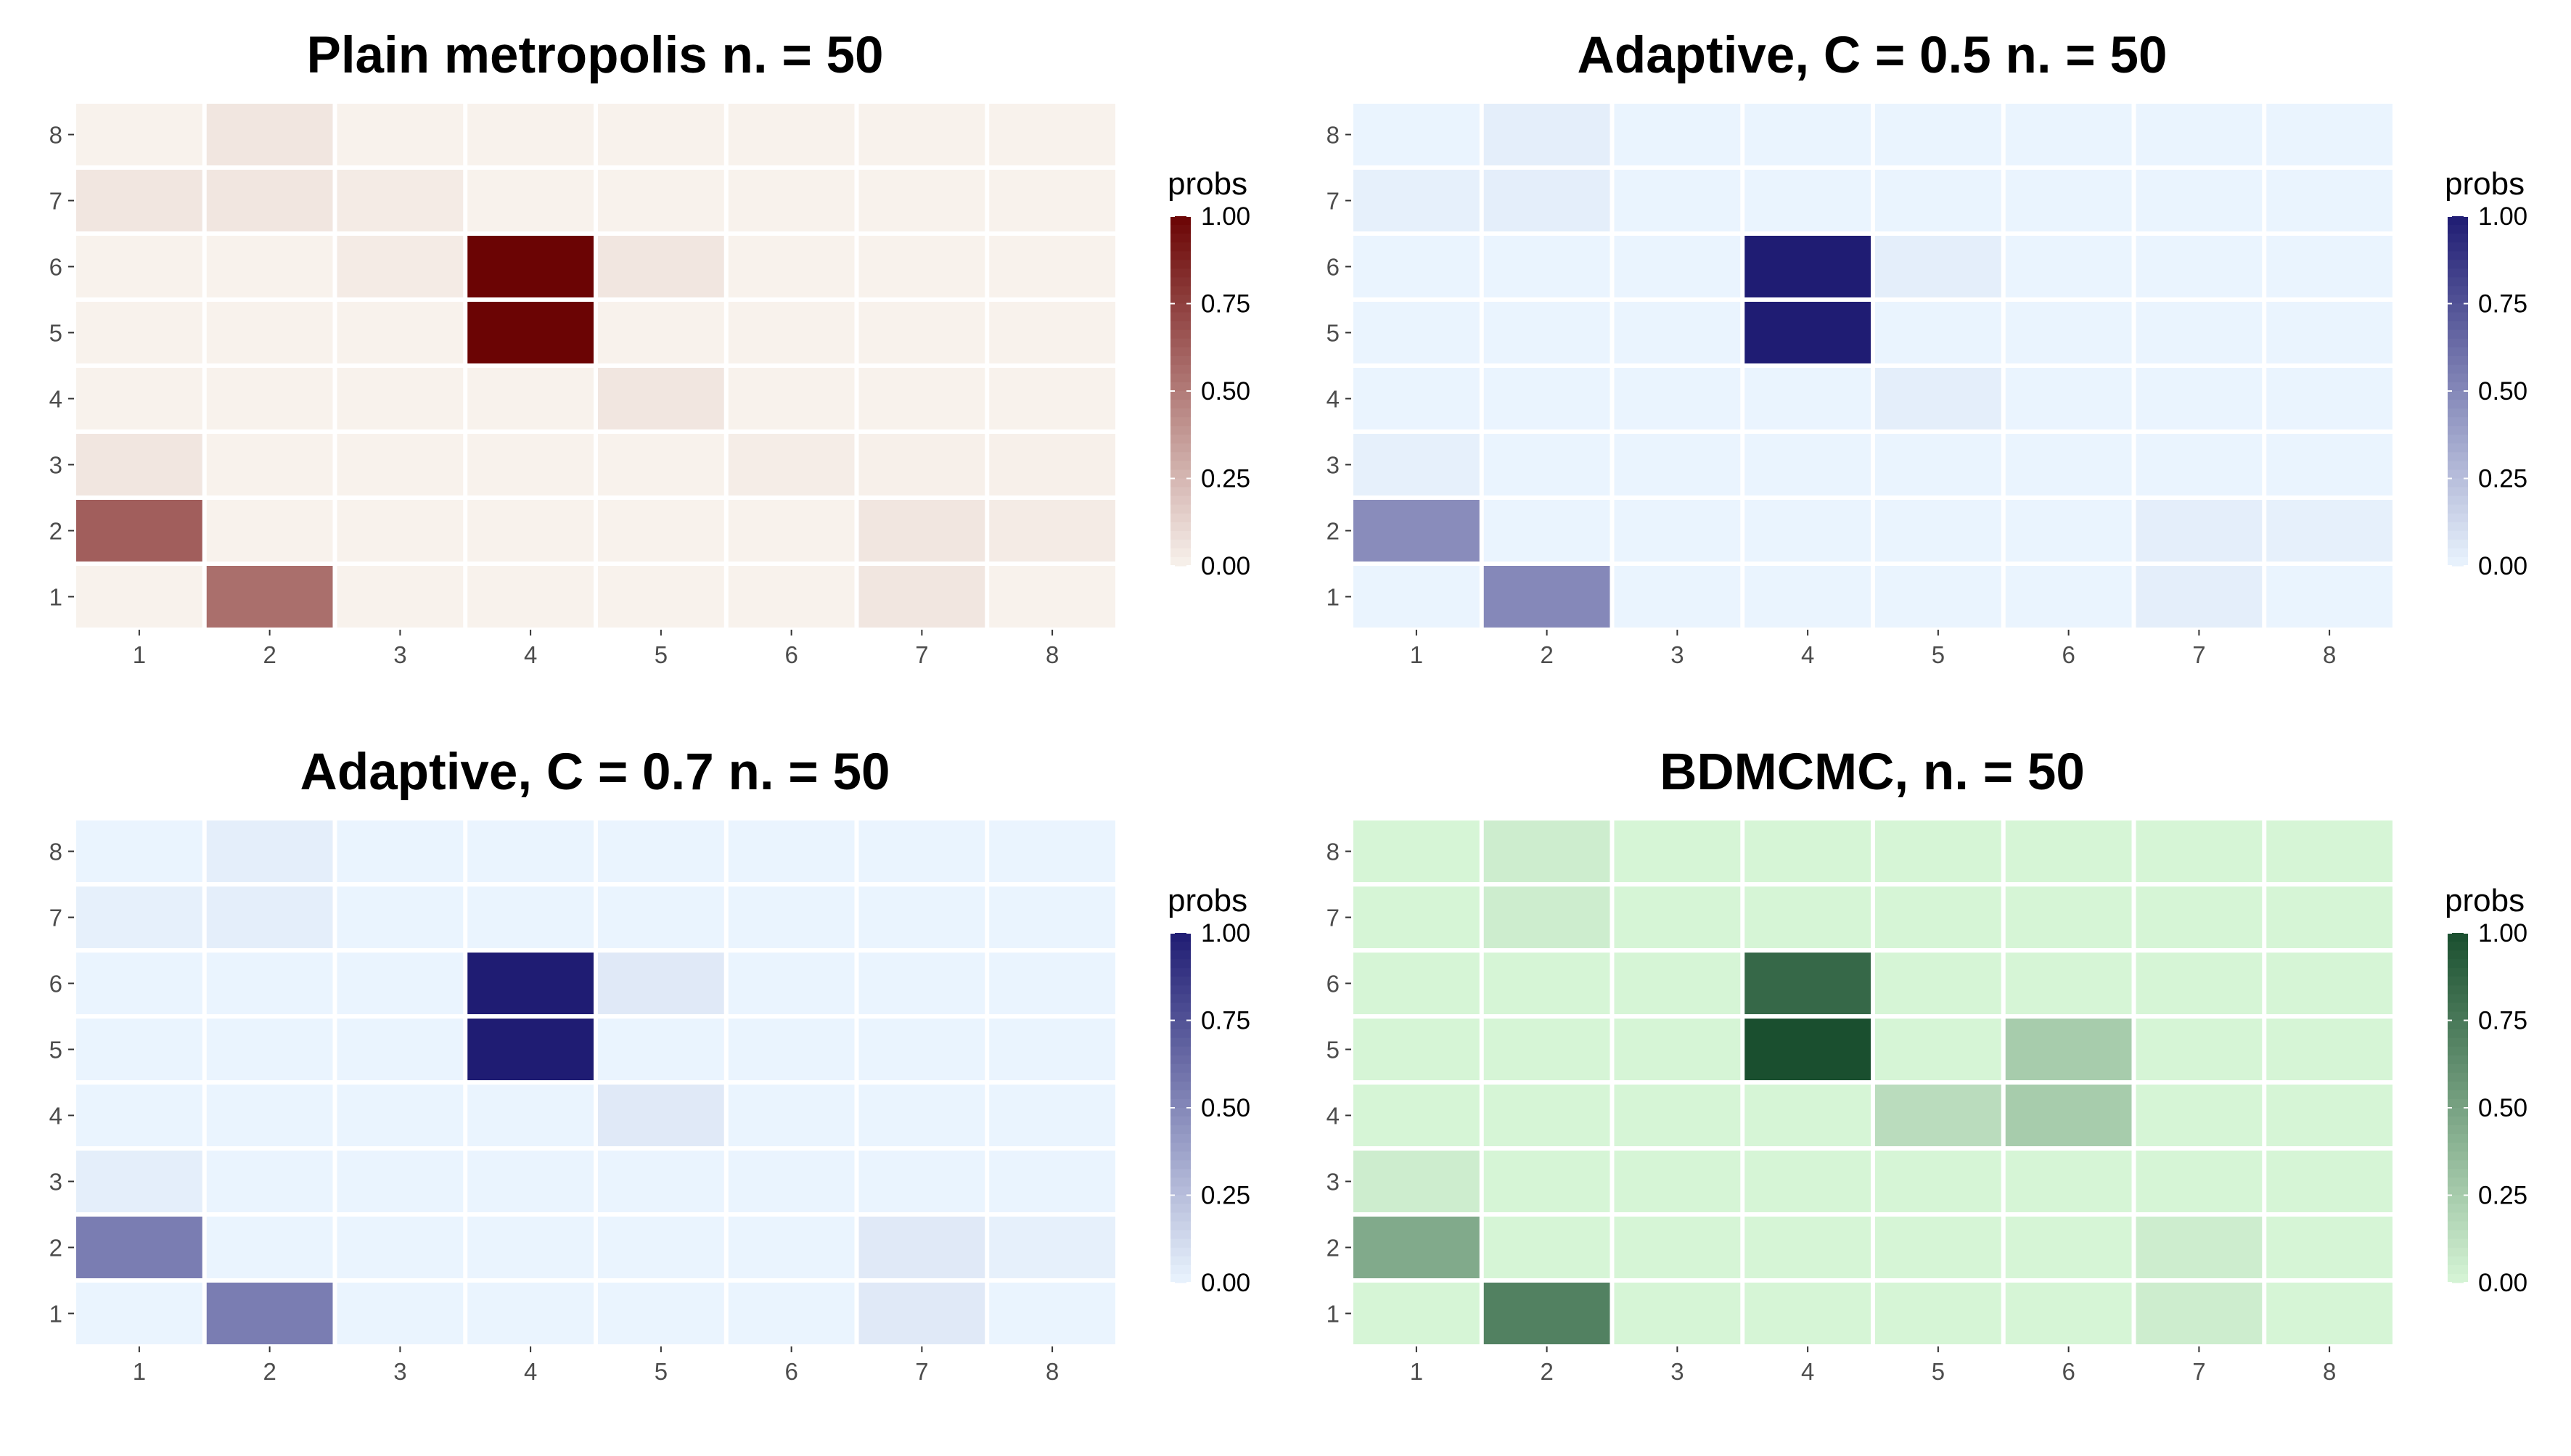 The image size is (2571, 1456). I want to click on x-tick-label: 8, so click(1052, 655).